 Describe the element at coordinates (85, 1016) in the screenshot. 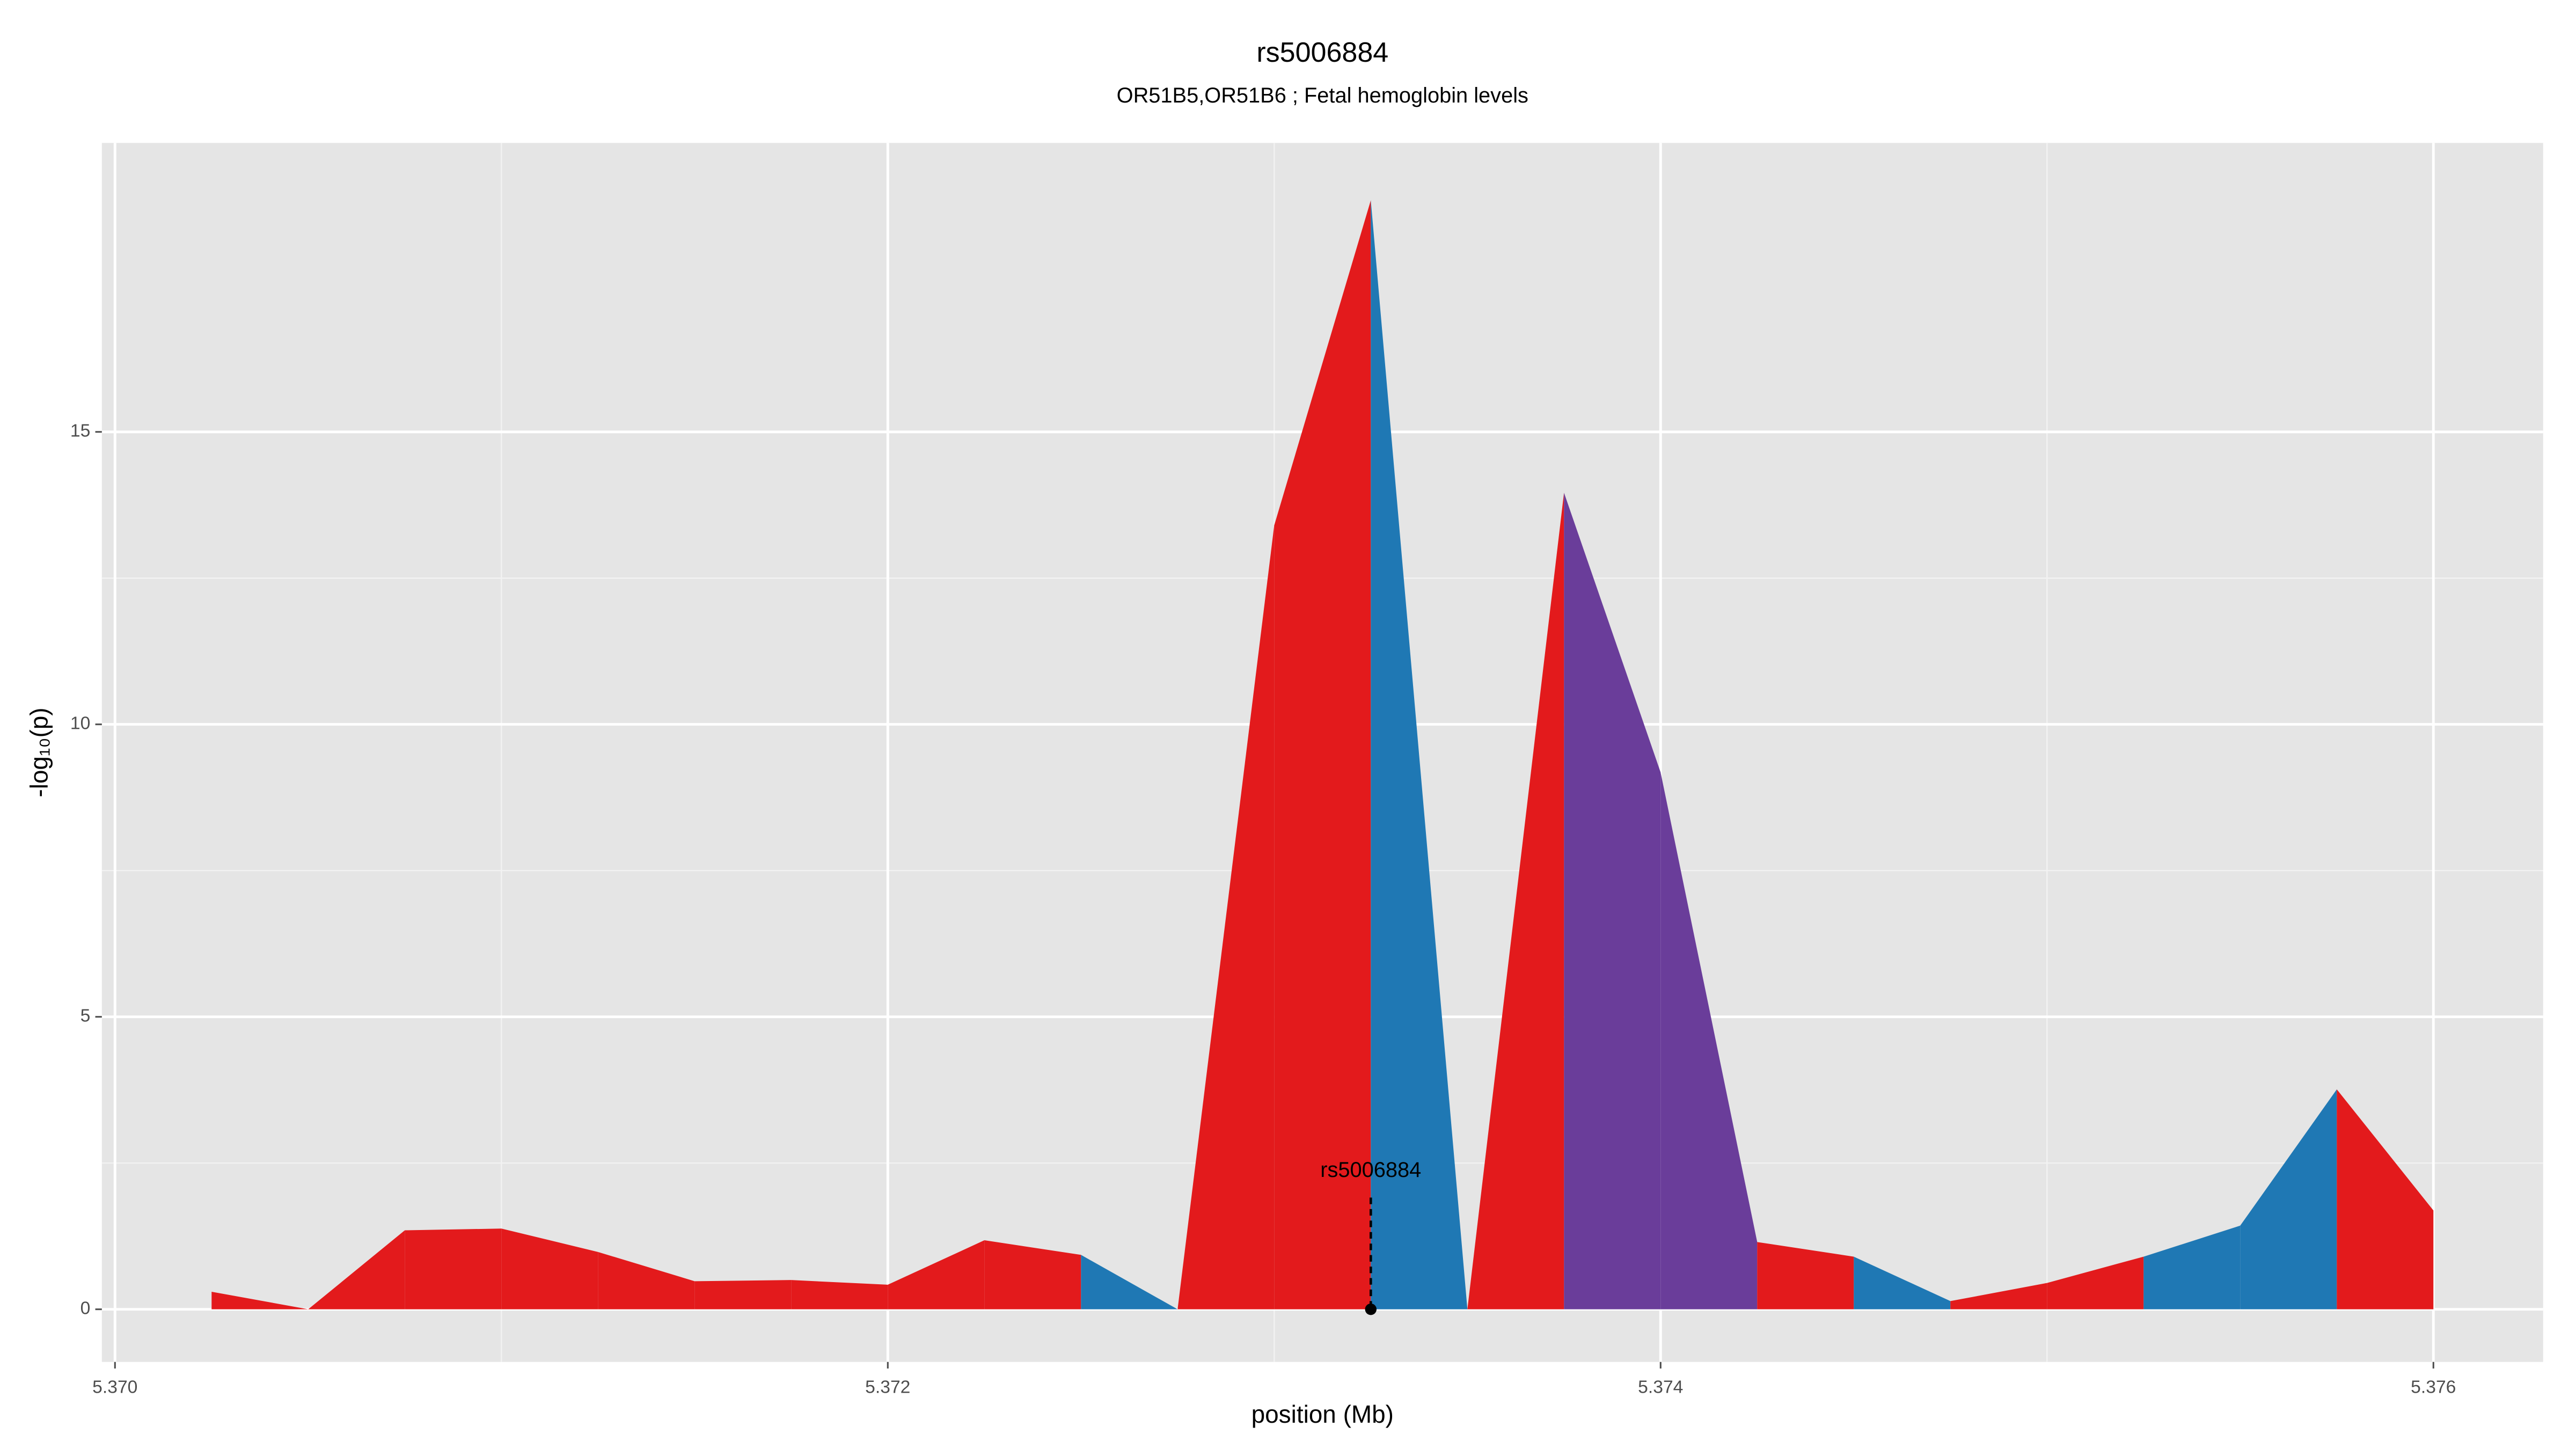

I see `y-tick-label: 5` at that location.